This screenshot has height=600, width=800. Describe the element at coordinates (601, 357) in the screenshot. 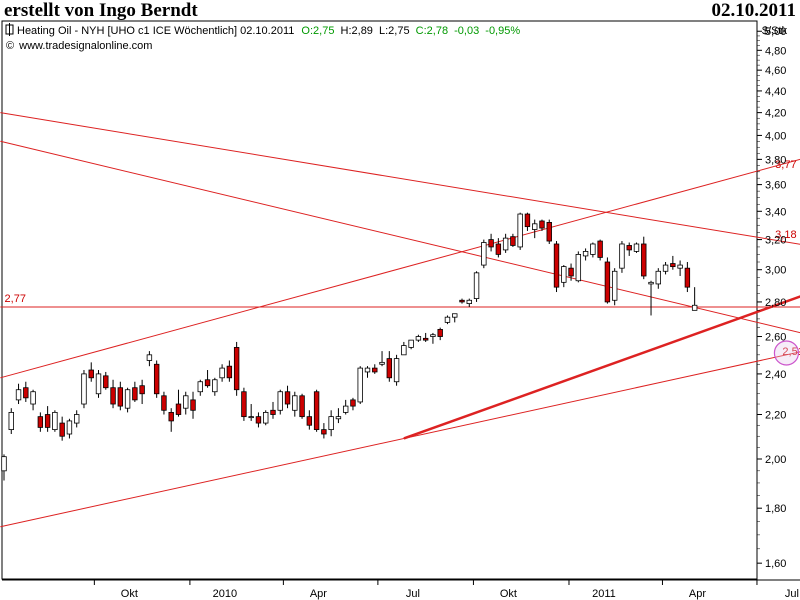

I see `trendline-main-support` at that location.